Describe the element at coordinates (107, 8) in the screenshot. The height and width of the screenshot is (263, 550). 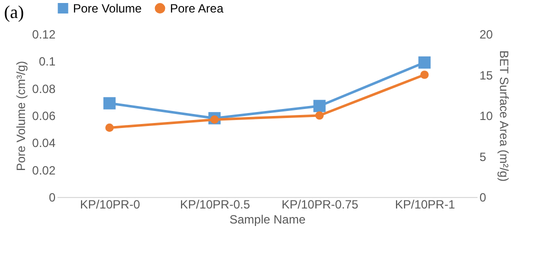
I see `legend-label: Pore Volume` at that location.